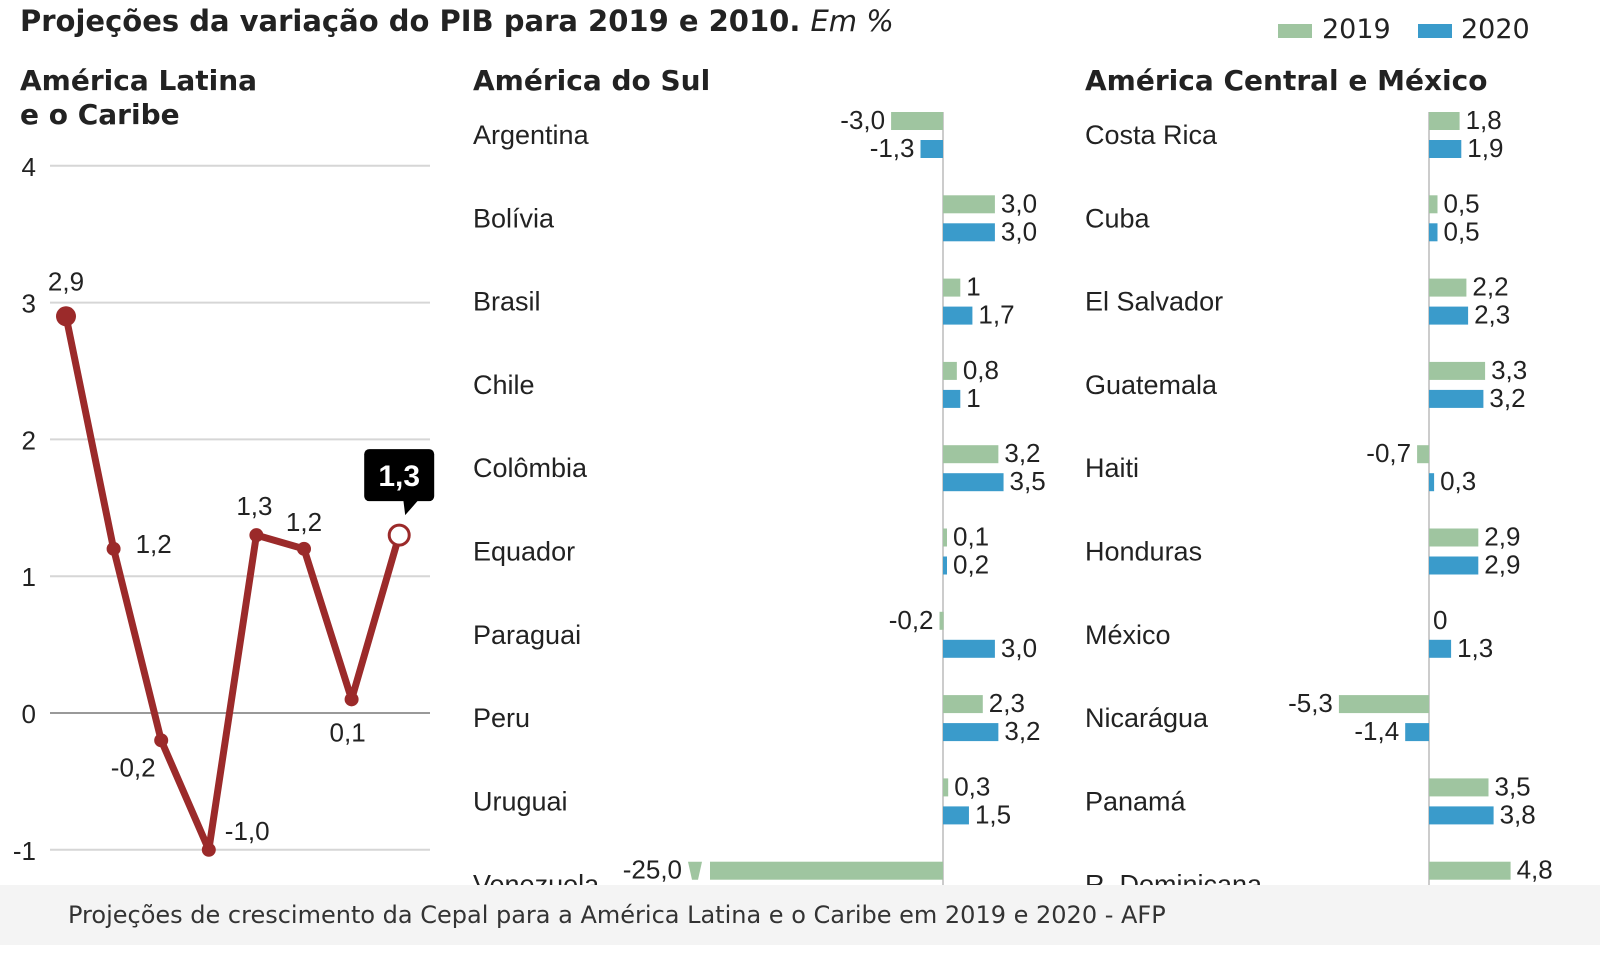  What do you see at coordinates (1490, 287) in the screenshot?
I see `bar-label-2019: 2,2` at bounding box center [1490, 287].